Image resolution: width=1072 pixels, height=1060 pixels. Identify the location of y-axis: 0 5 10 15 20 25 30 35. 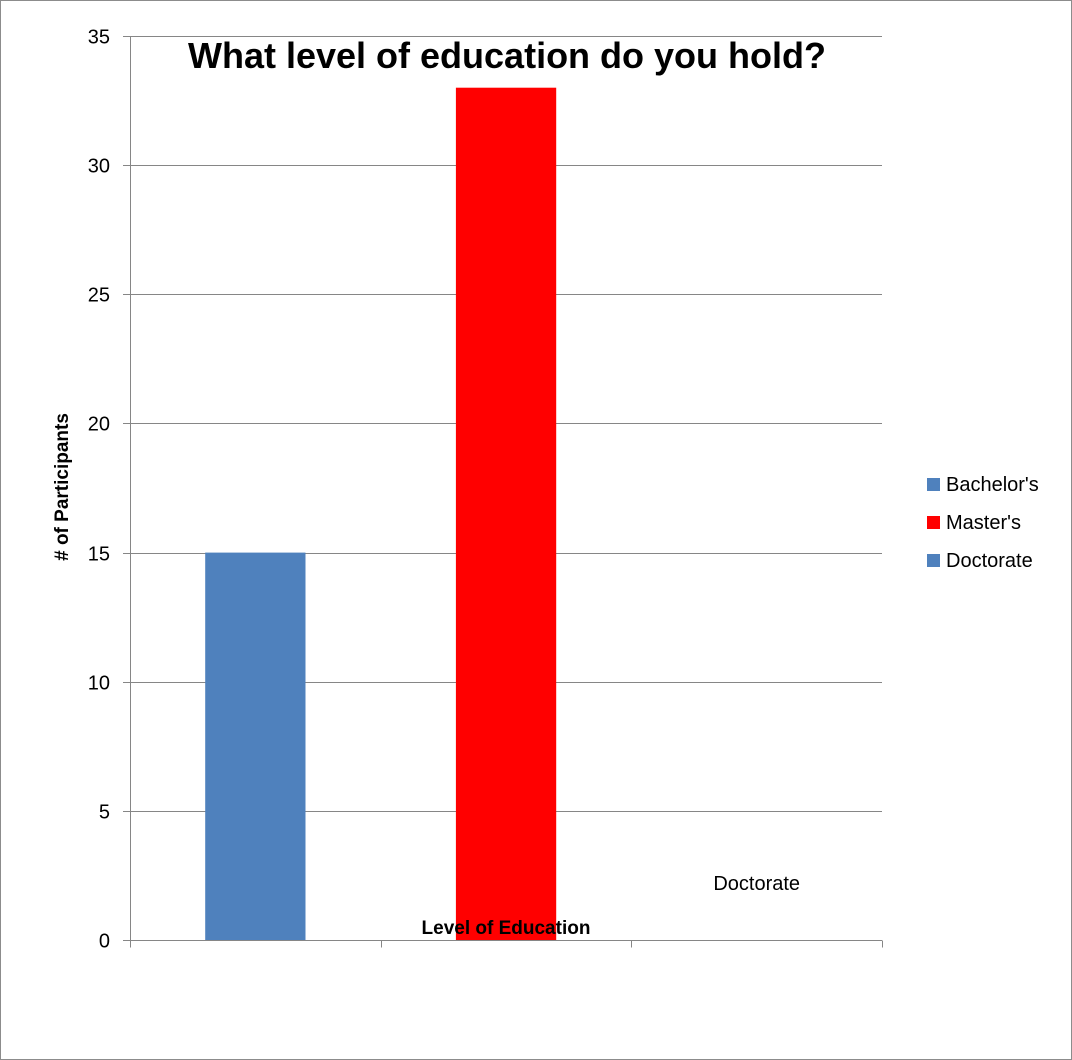
(109, 490).